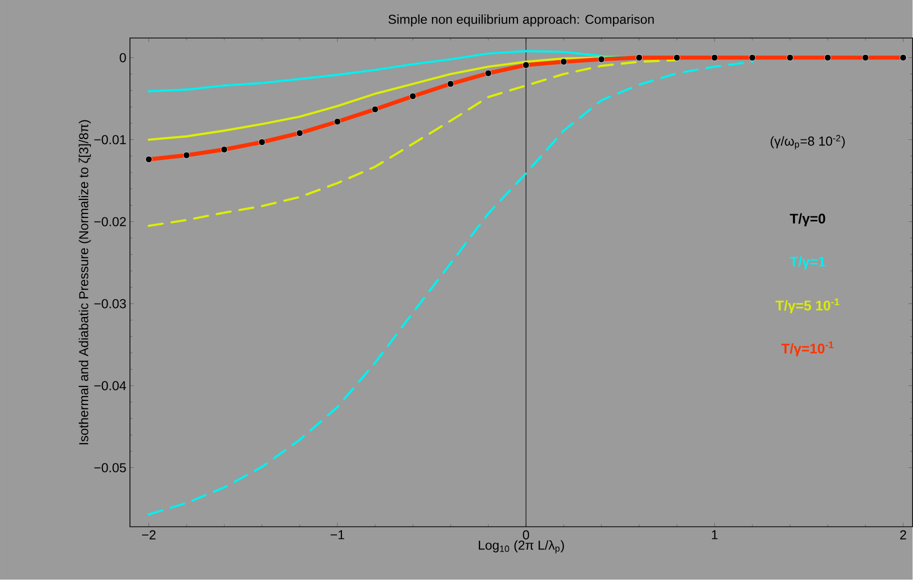  Describe the element at coordinates (715, 535) in the screenshot. I see `x-tick-label: 1` at that location.